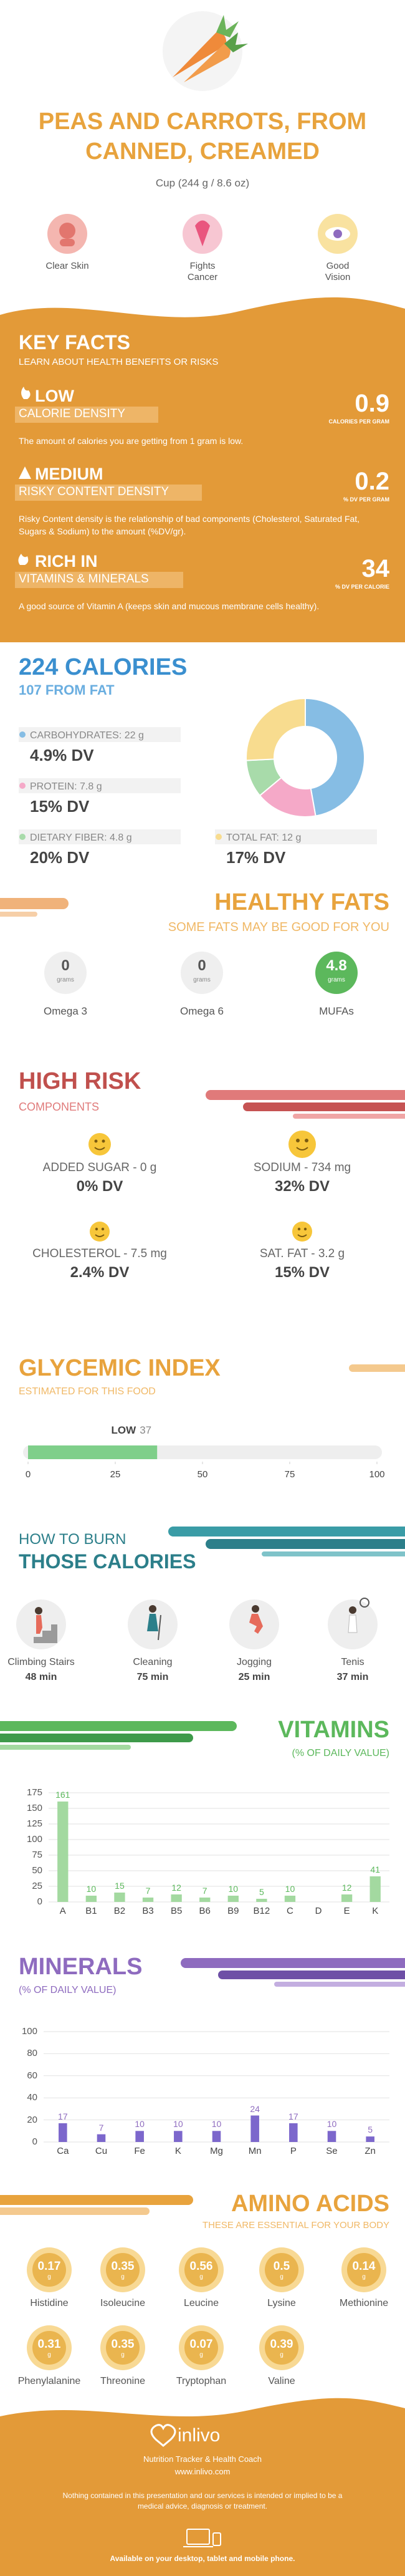 The image size is (405, 2576). I want to click on y-tick-label: 60, so click(32, 2075).